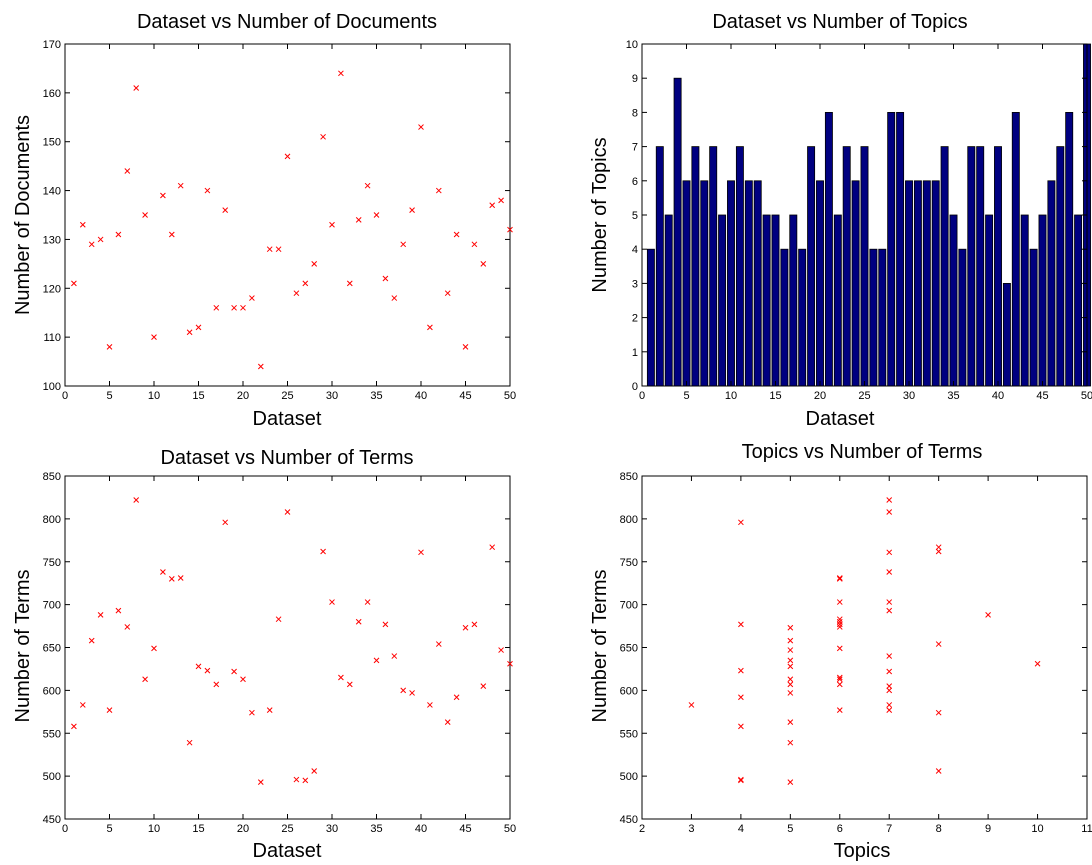  What do you see at coordinates (52, 477) in the screenshot?
I see `y-tick-label: 850` at bounding box center [52, 477].